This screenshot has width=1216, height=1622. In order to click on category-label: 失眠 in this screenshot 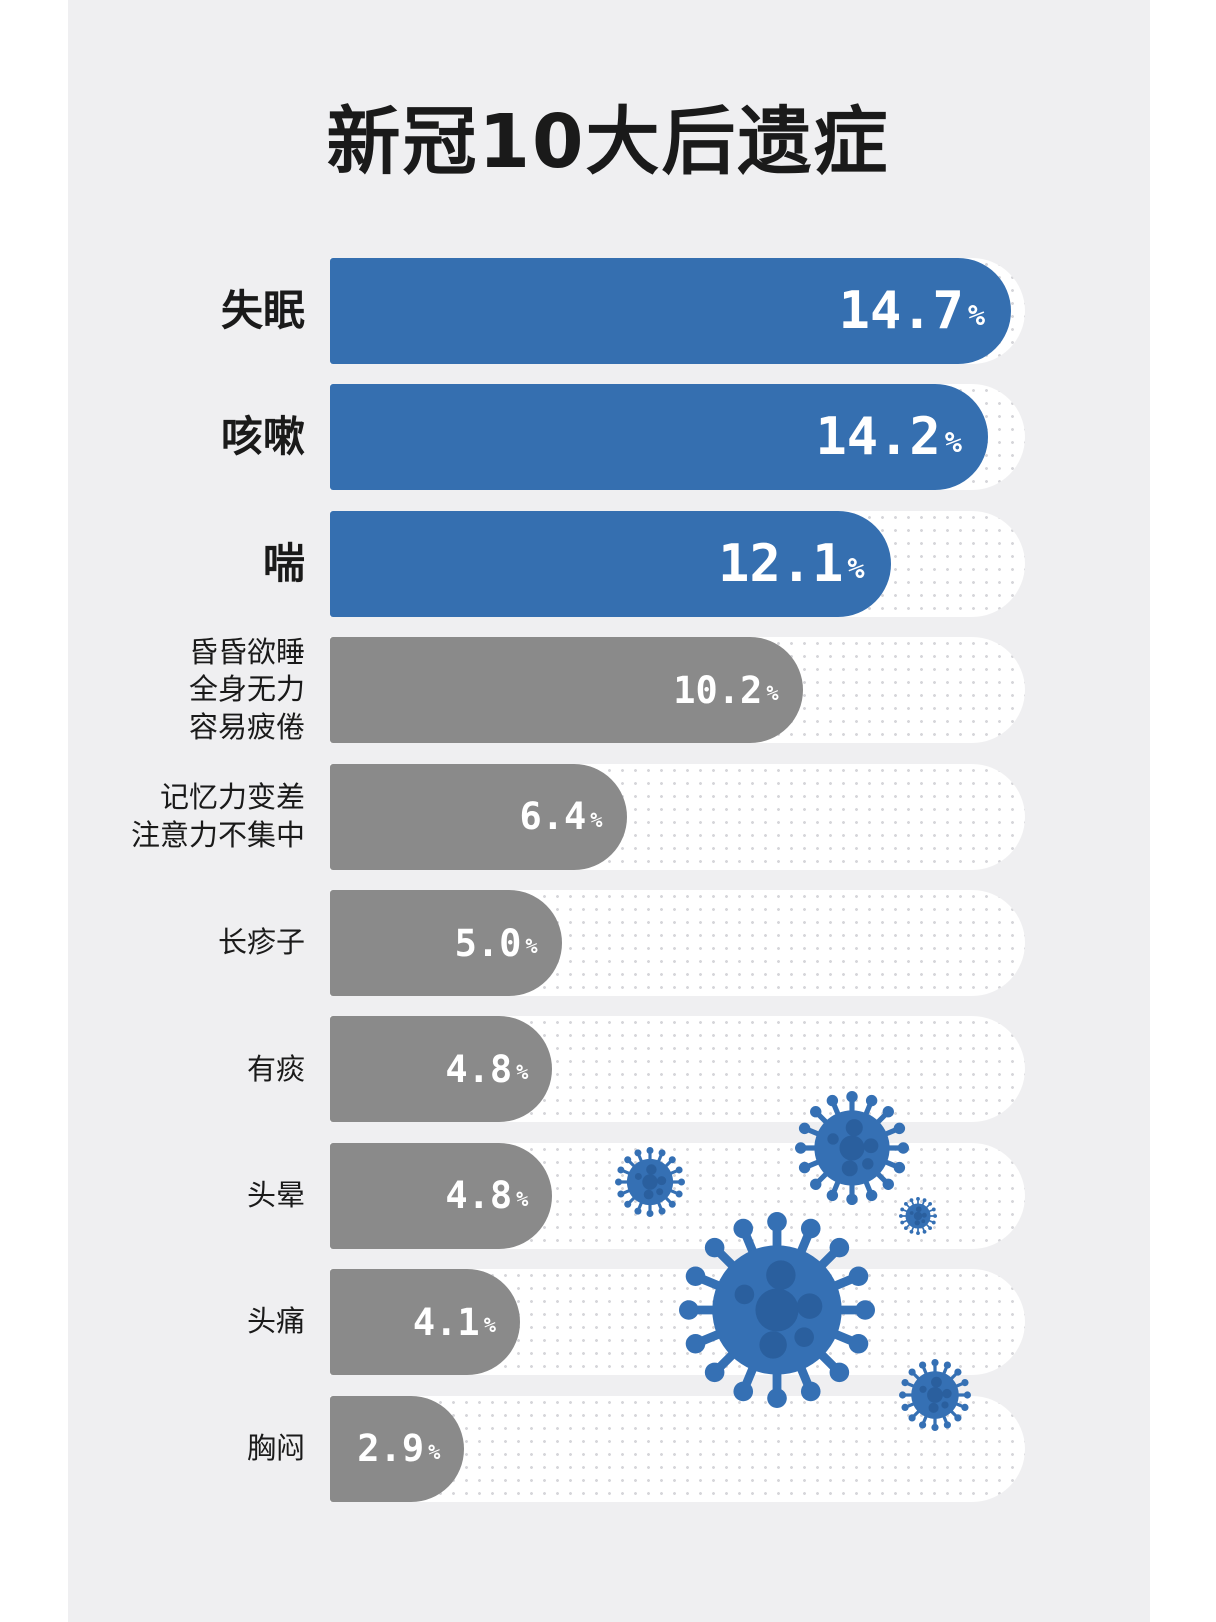, I will do `click(263, 311)`.